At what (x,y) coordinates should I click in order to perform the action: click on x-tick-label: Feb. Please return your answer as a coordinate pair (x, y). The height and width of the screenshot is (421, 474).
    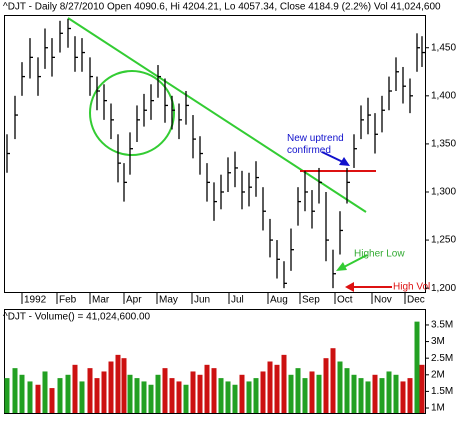
    Looking at the image, I should click on (68, 300).